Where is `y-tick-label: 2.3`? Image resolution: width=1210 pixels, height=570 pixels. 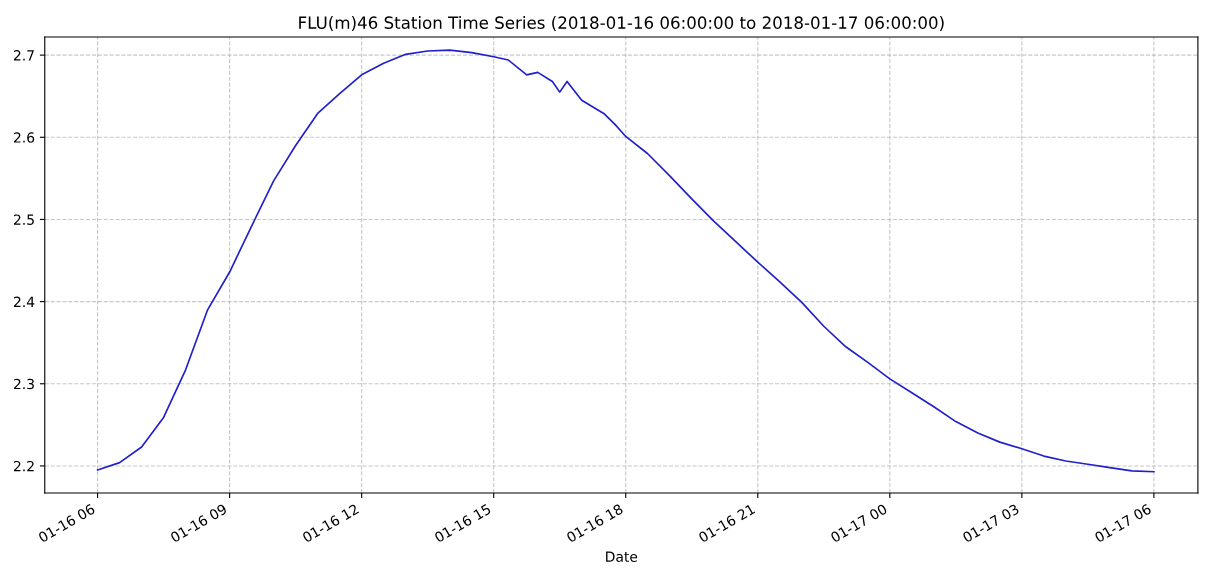
y-tick-label: 2.3 is located at coordinates (23, 384).